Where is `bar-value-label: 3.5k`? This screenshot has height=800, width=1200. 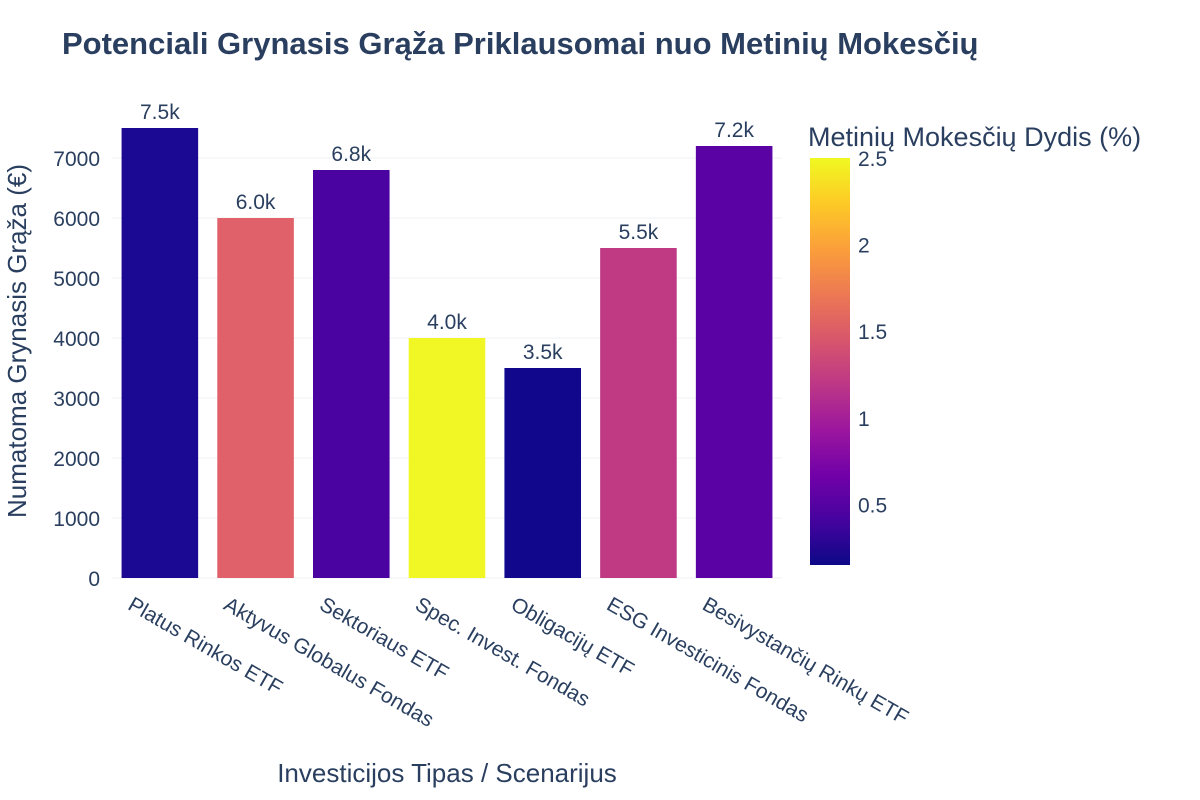
bar-value-label: 3.5k is located at coordinates (543, 352).